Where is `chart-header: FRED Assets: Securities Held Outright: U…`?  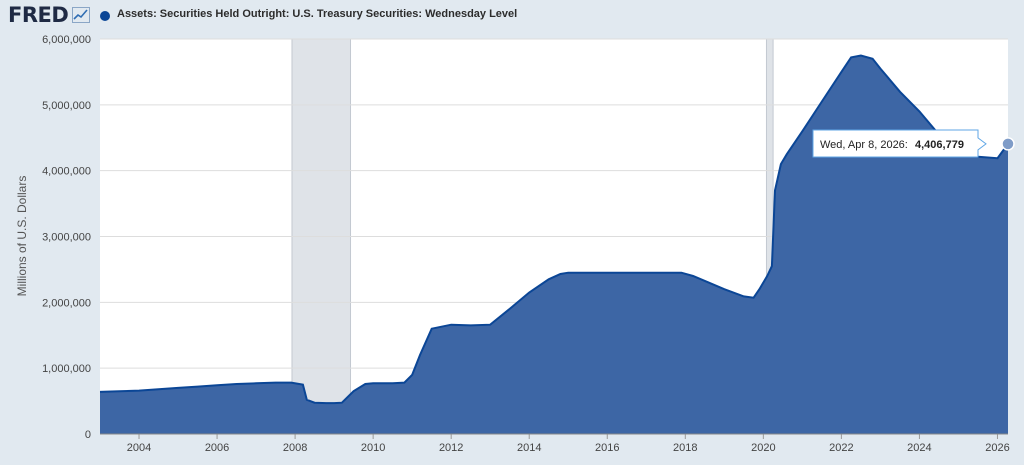 chart-header: FRED Assets: Securities Held Outright: U… is located at coordinates (512, 15).